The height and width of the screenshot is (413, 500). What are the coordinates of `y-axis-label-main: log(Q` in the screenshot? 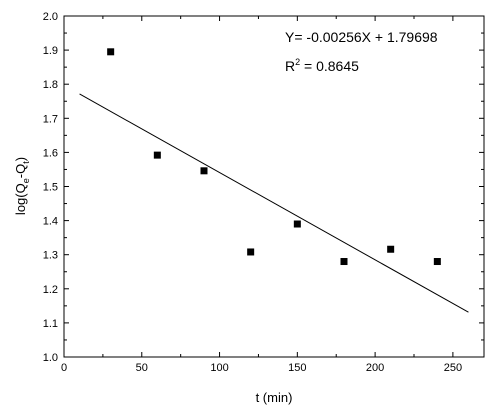 It's located at (20, 199).